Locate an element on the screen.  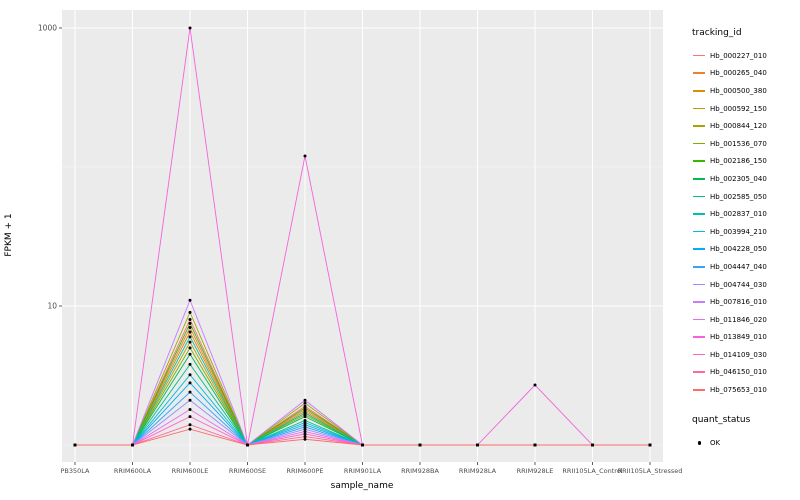
legend-item: Hb_000227_010 is located at coordinates (745, 56).